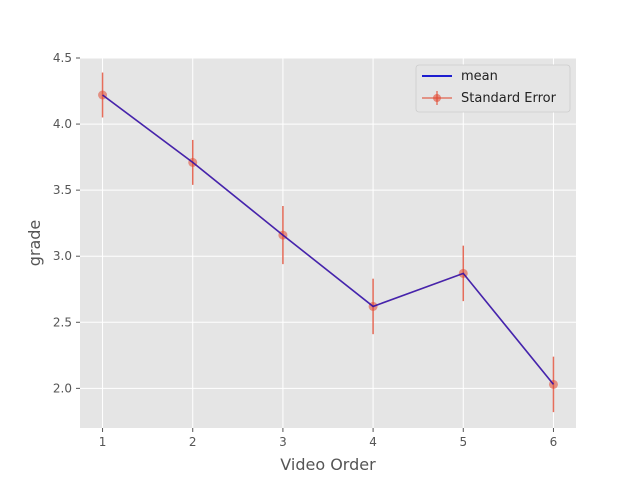 This screenshot has height=480, width=640. What do you see at coordinates (66, 223) in the screenshot?
I see `y-axis-ticks: 2.0 2.5 3.0 3.5 4.0 4.5` at bounding box center [66, 223].